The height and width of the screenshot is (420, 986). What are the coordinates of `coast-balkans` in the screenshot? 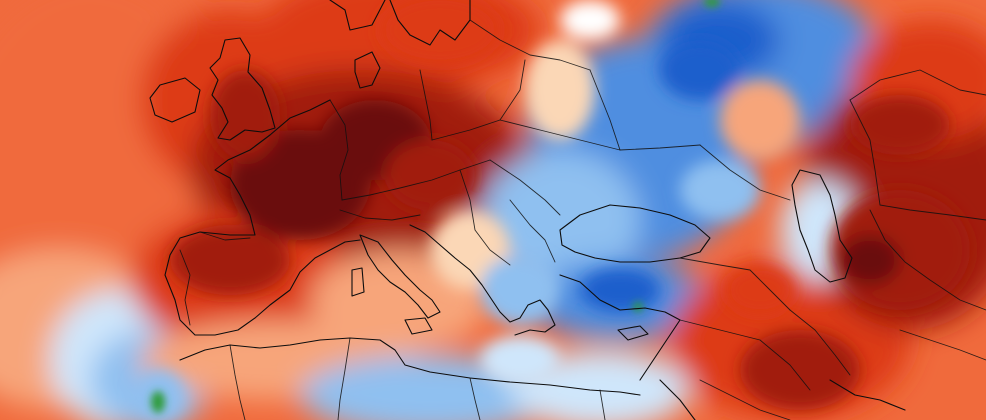 It's located at (482, 280).